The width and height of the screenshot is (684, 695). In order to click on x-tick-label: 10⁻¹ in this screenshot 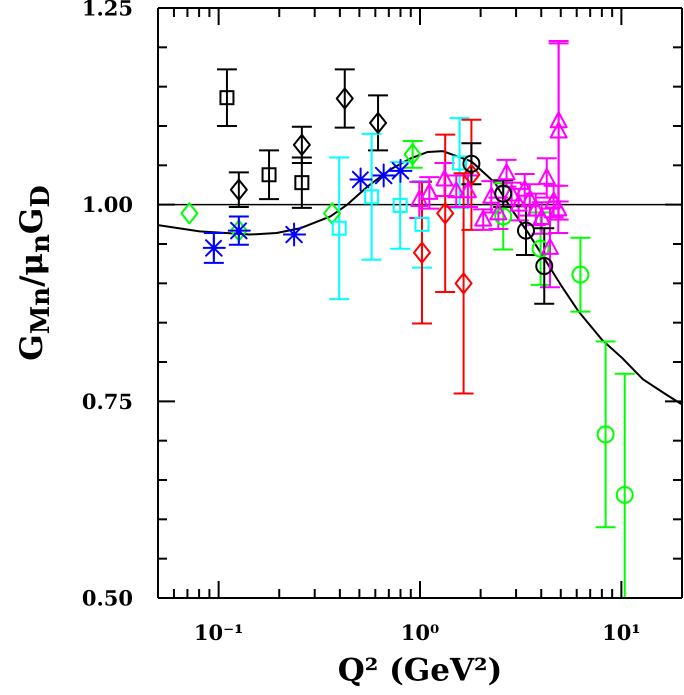, I will do `click(219, 632)`.